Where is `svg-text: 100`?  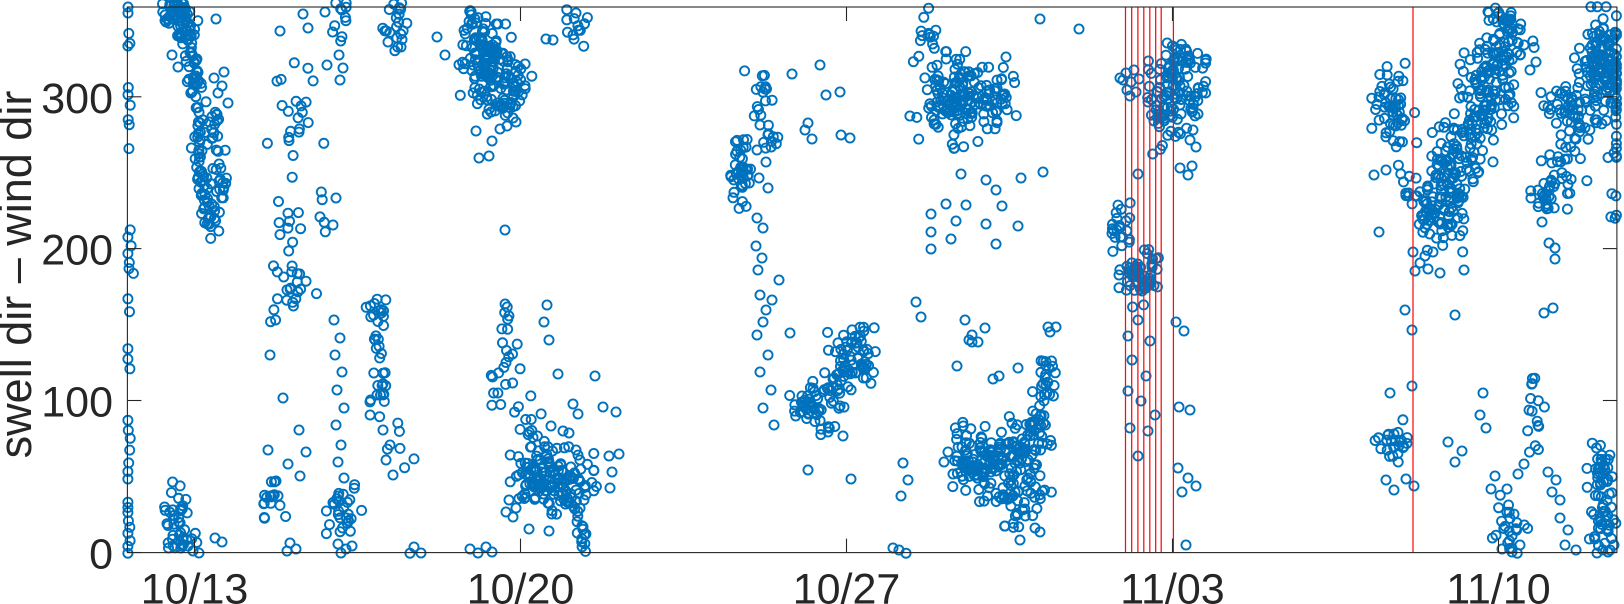 svg-text: 100 is located at coordinates (77, 403).